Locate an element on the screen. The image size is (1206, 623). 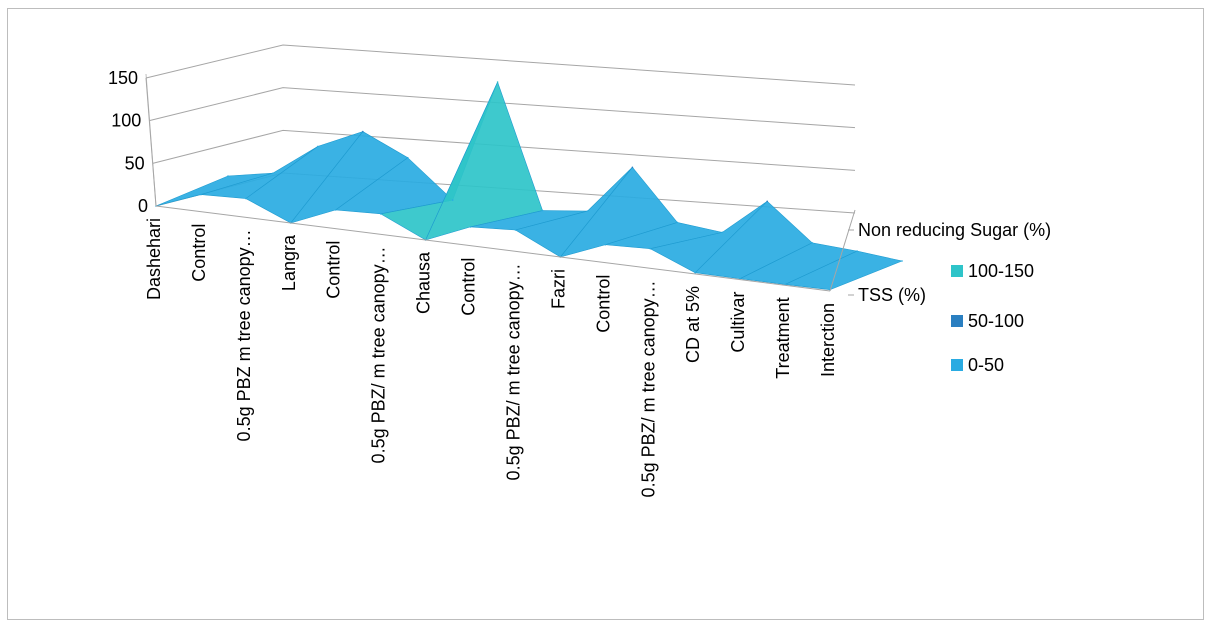
x-axis-line is located at coordinates (493, 248).